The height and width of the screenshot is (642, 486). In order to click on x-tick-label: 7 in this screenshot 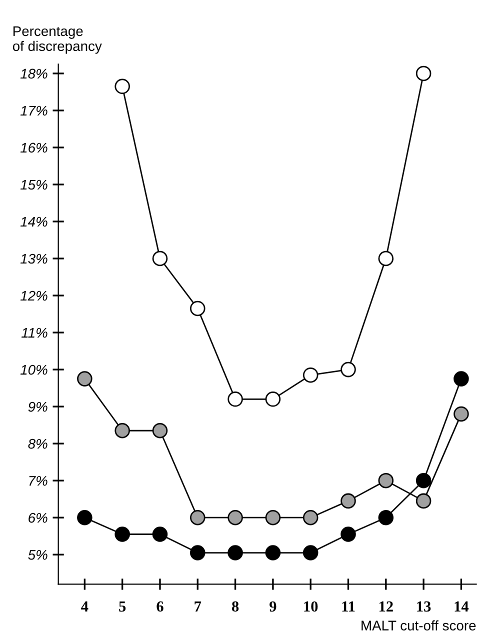, I will do `click(198, 606)`.